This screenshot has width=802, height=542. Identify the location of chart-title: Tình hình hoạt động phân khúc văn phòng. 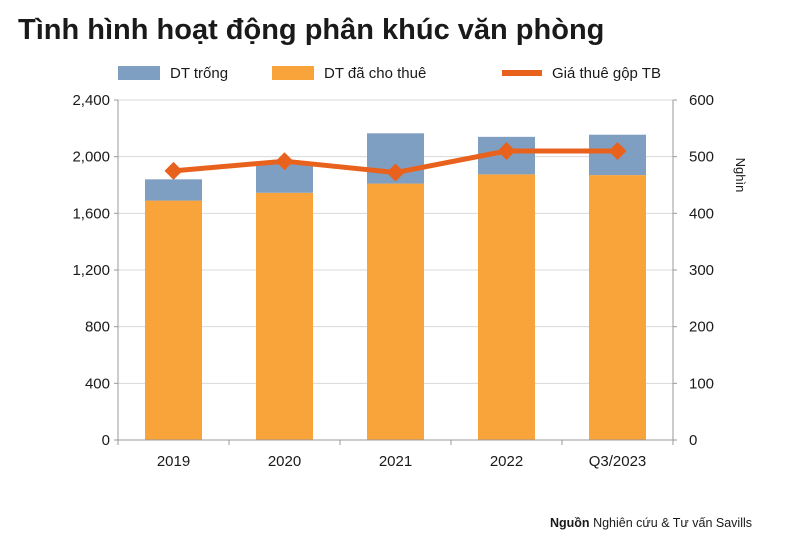
(311, 30).